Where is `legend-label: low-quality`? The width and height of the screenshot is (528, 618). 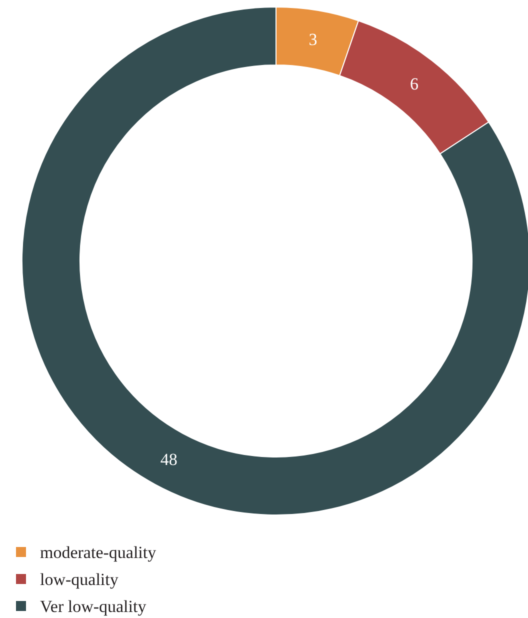 legend-label: low-quality is located at coordinates (79, 579).